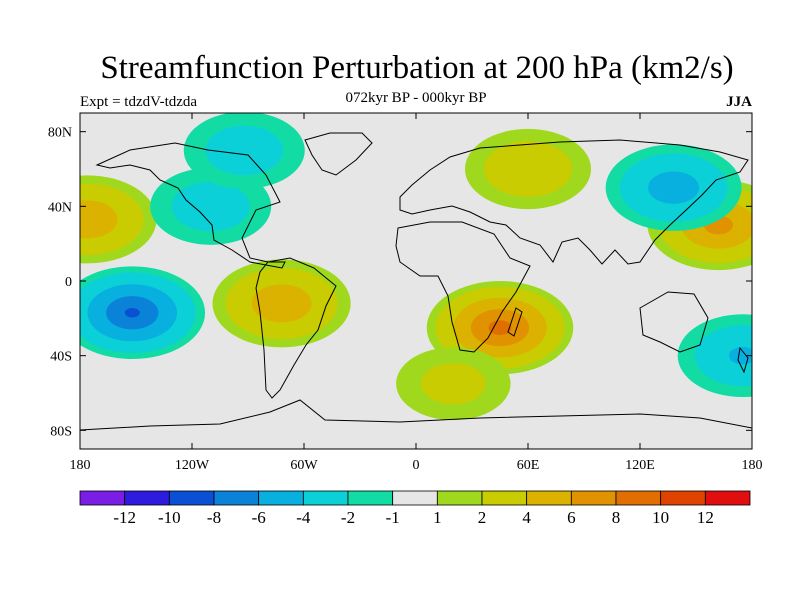 This screenshot has width=800, height=600. I want to click on x-tick-label: 60W, so click(304, 465).